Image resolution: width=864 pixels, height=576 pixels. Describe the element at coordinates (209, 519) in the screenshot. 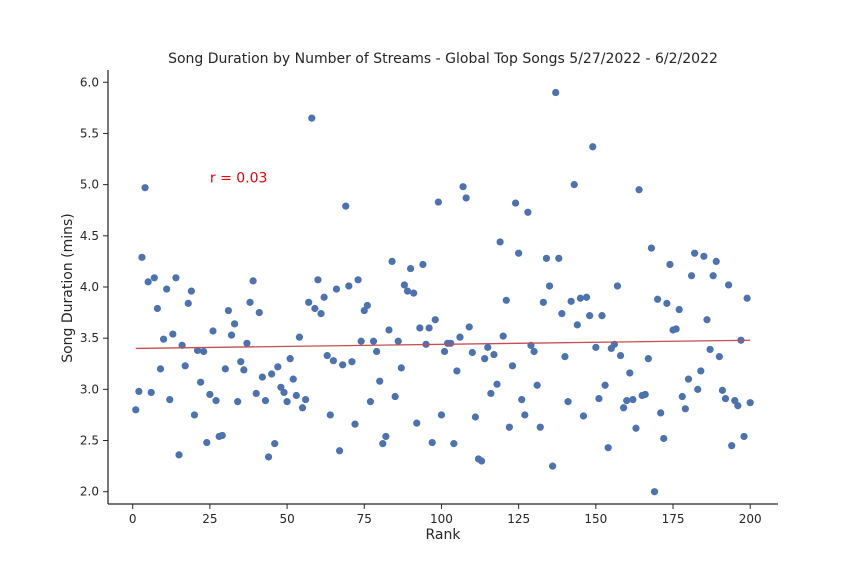

I see `x-tick-label: 25` at that location.